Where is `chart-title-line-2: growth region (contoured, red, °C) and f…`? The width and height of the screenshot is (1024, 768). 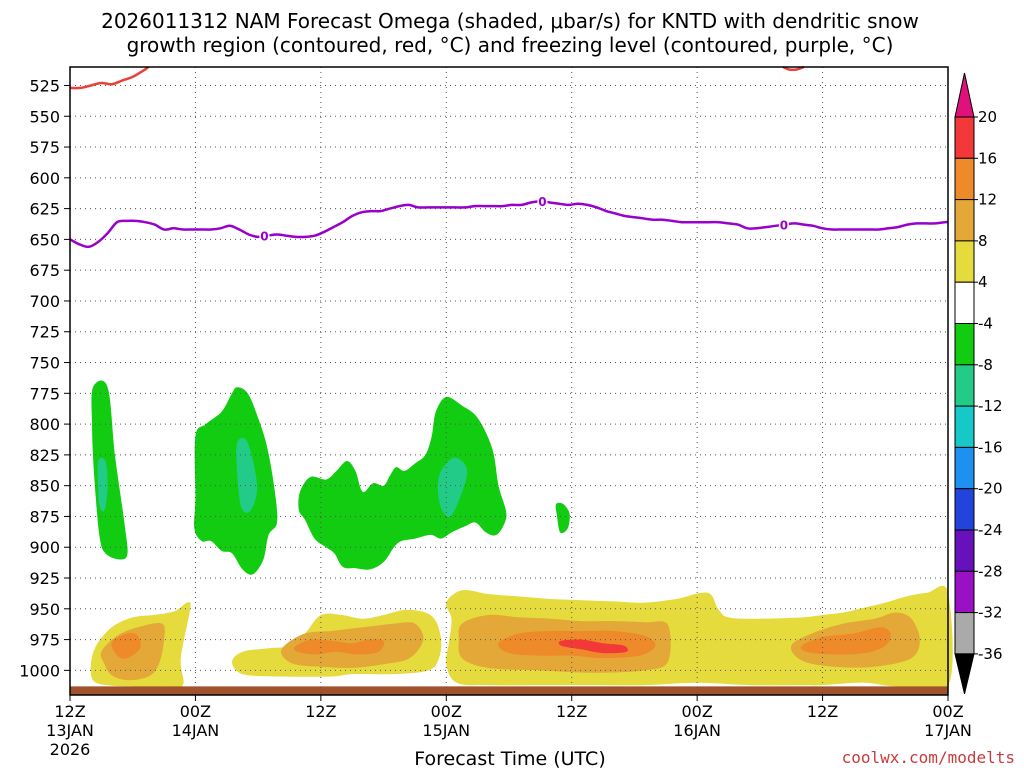 chart-title-line-2: growth region (contoured, red, °C) and f… is located at coordinates (510, 45).